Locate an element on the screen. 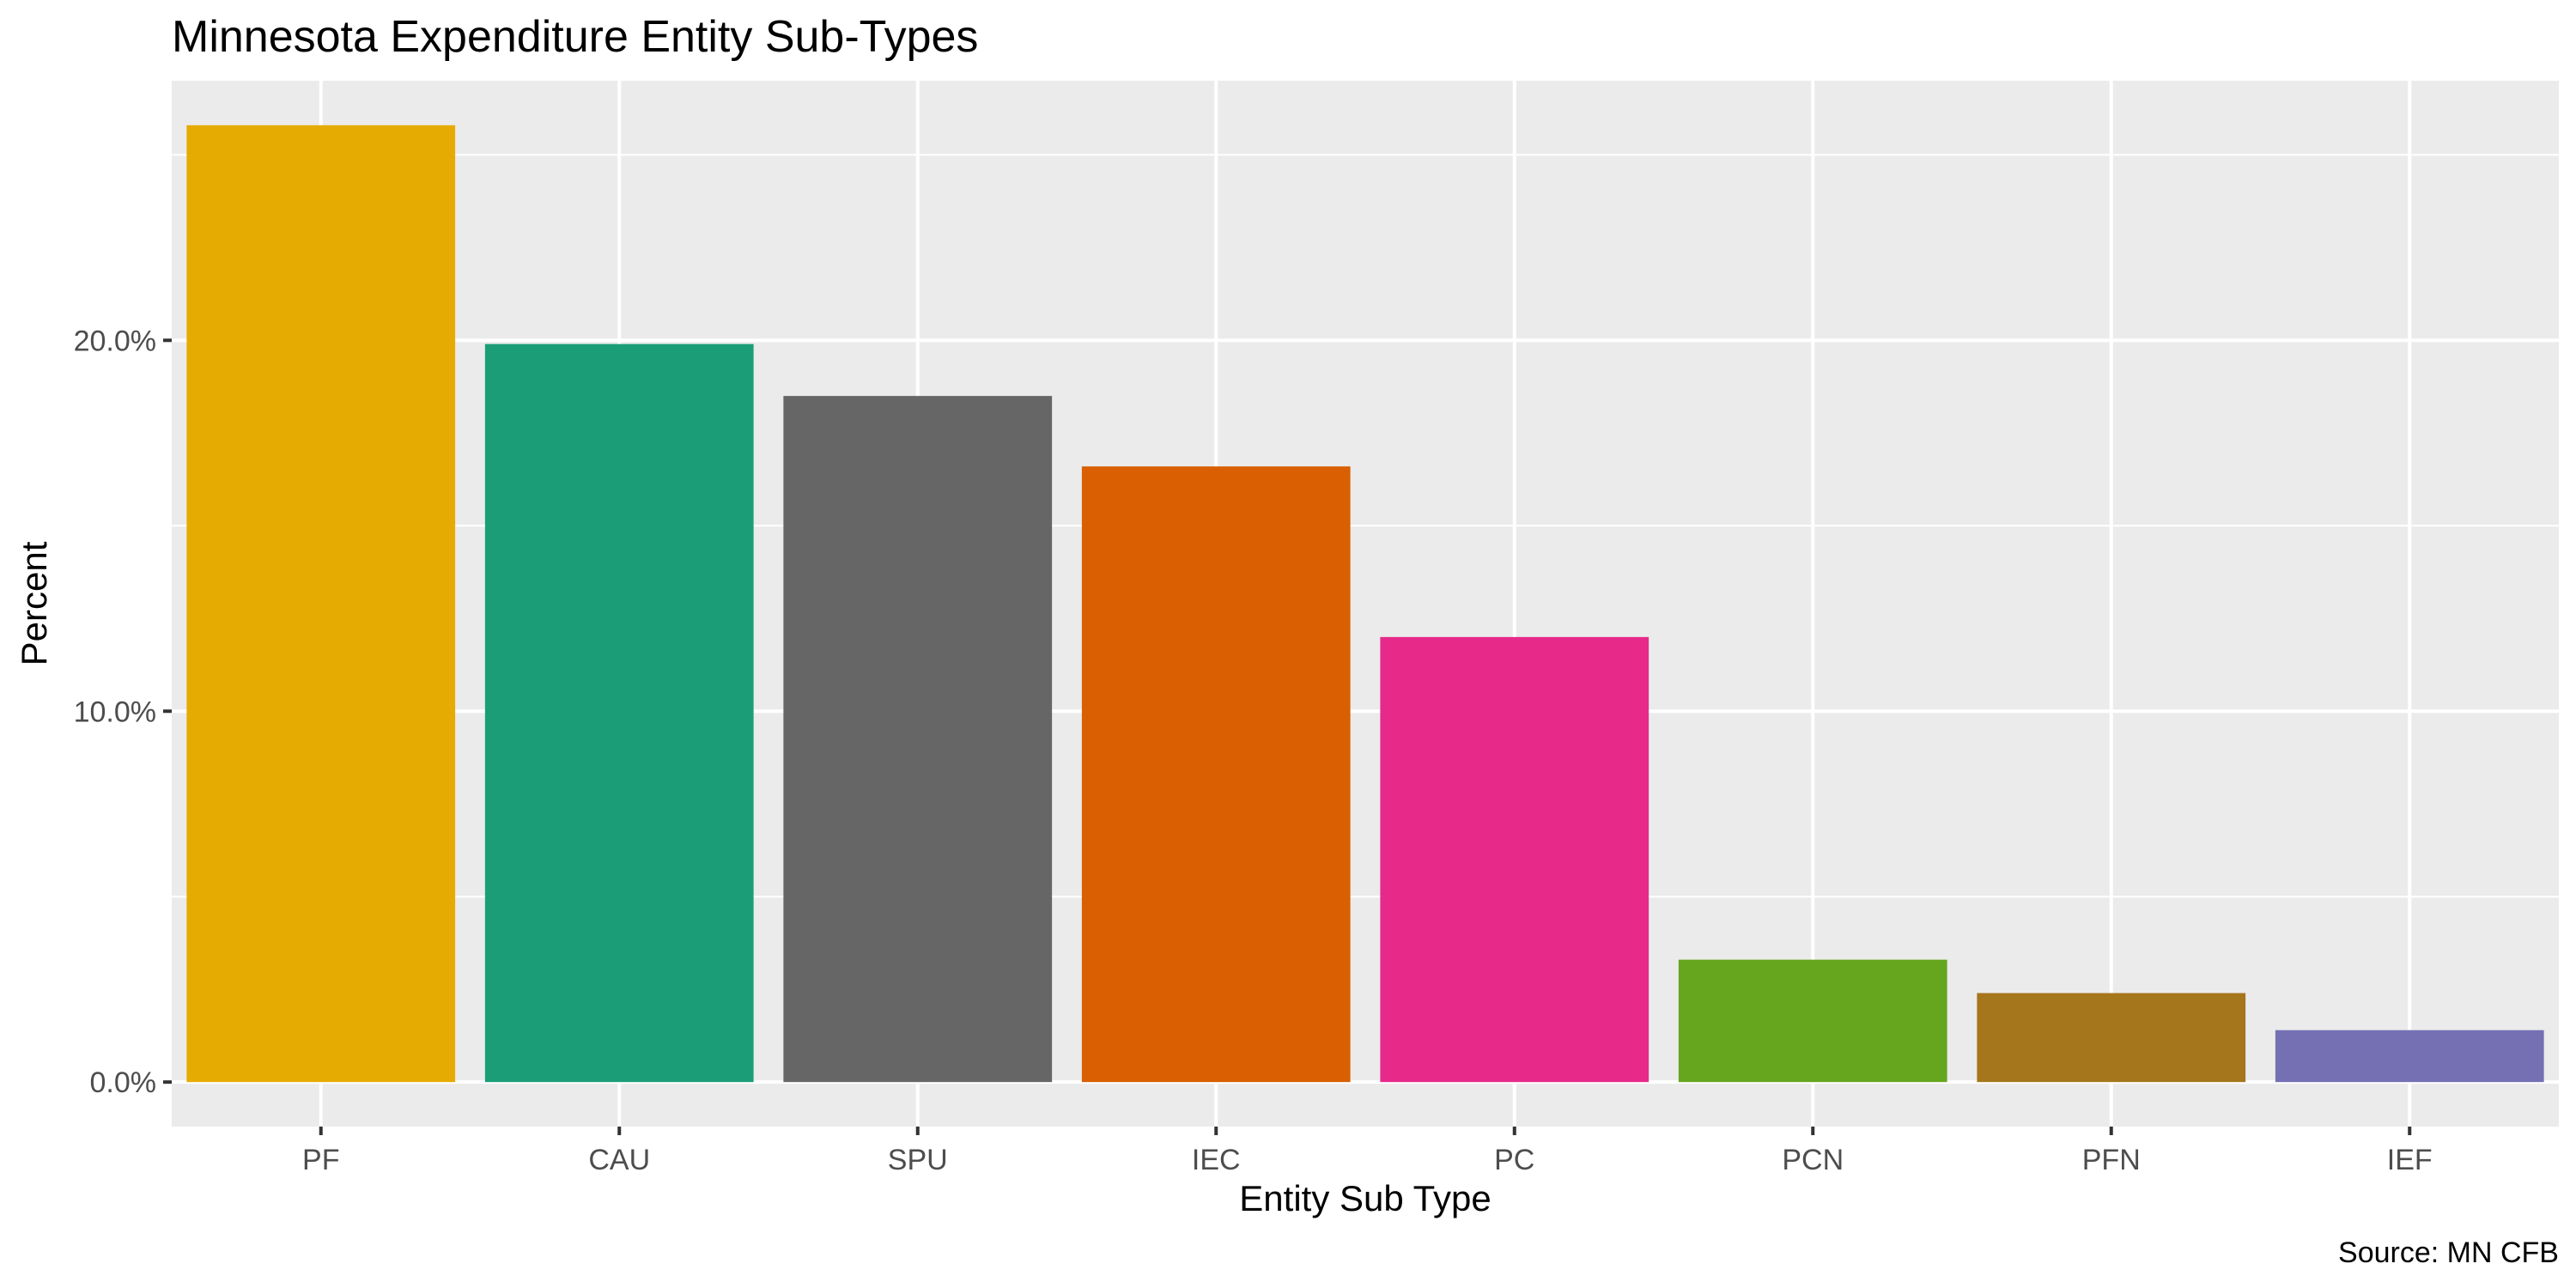 The width and height of the screenshot is (2576, 1288). bar-iec is located at coordinates (1216, 775).